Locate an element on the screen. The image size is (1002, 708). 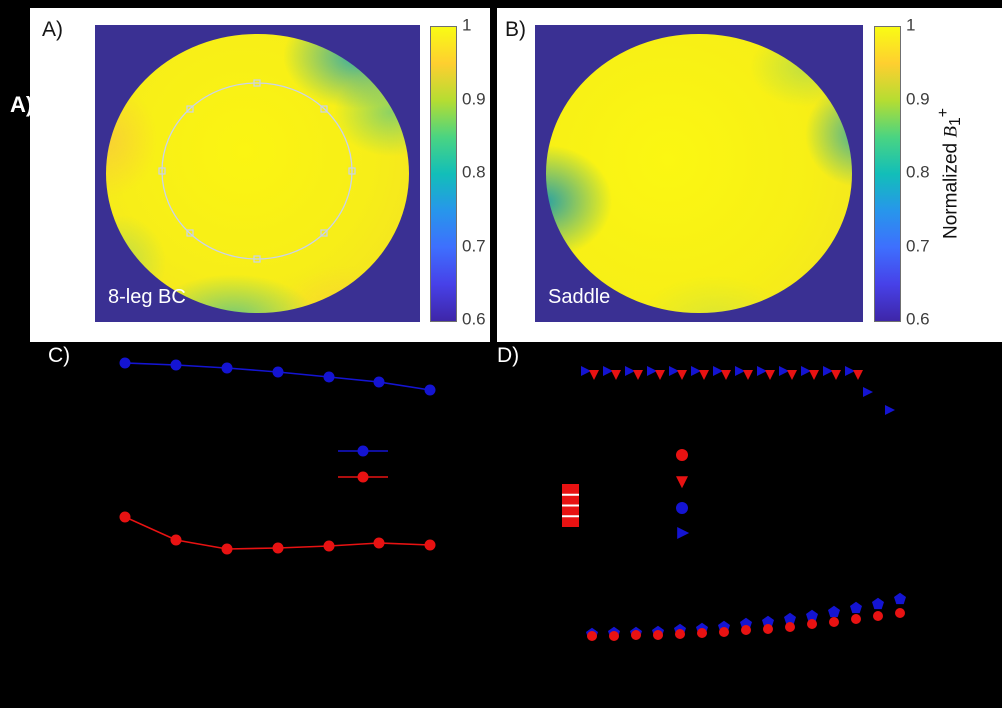
mid-blue-circle is located at coordinates (682, 508).